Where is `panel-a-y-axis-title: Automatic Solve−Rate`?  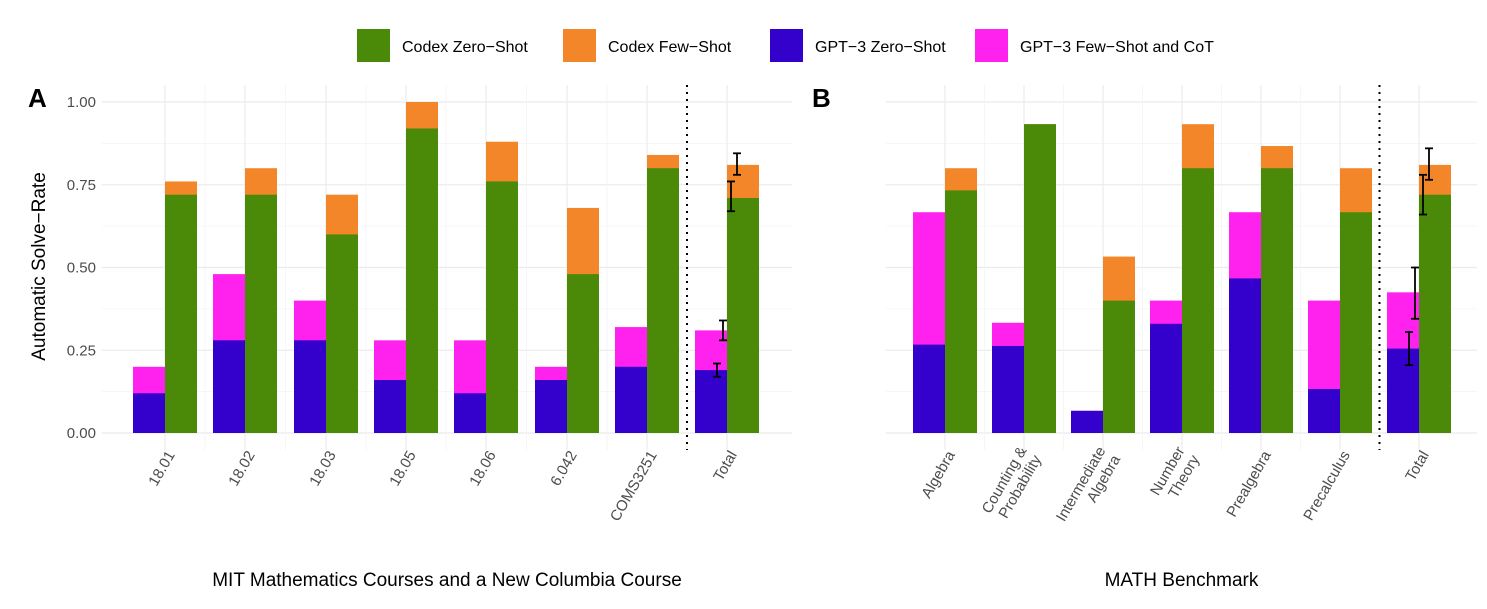 panel-a-y-axis-title: Automatic Solve−Rate is located at coordinates (39, 266).